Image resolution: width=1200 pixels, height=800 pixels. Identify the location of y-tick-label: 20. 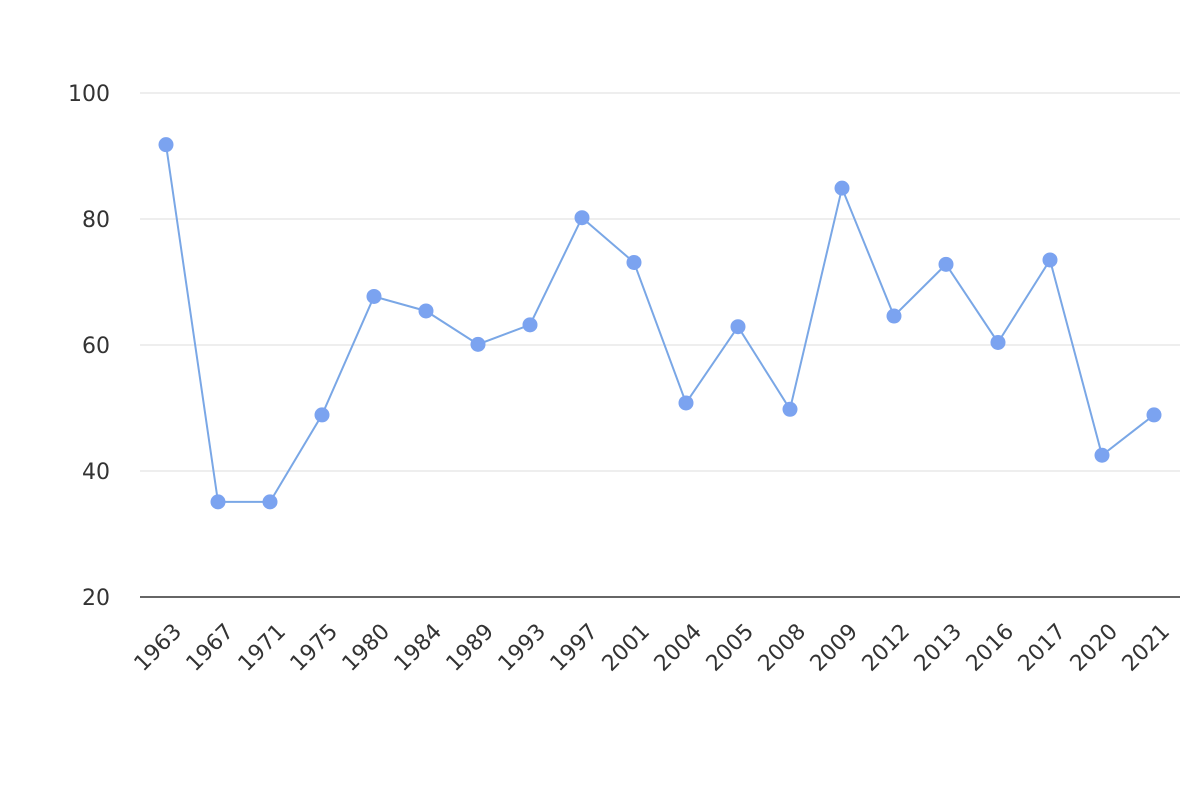
(96, 598).